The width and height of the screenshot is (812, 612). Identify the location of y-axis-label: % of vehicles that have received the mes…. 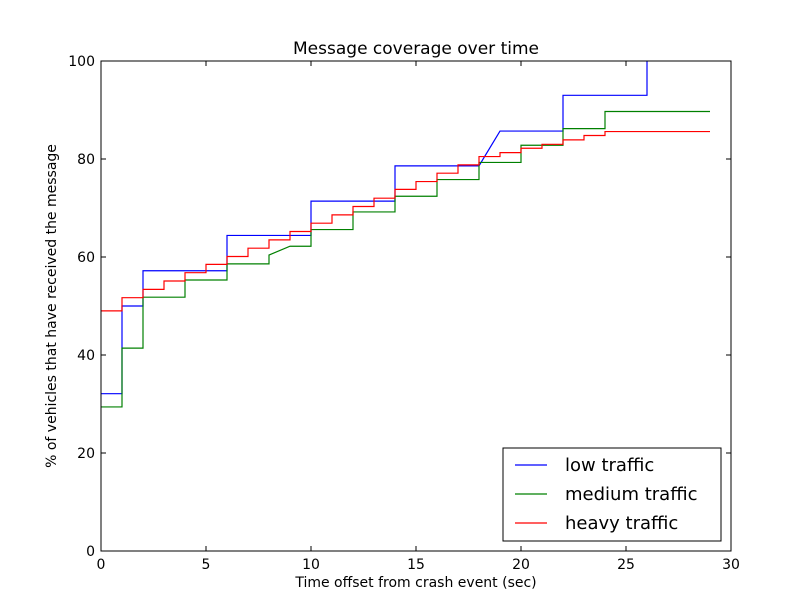
(52, 306).